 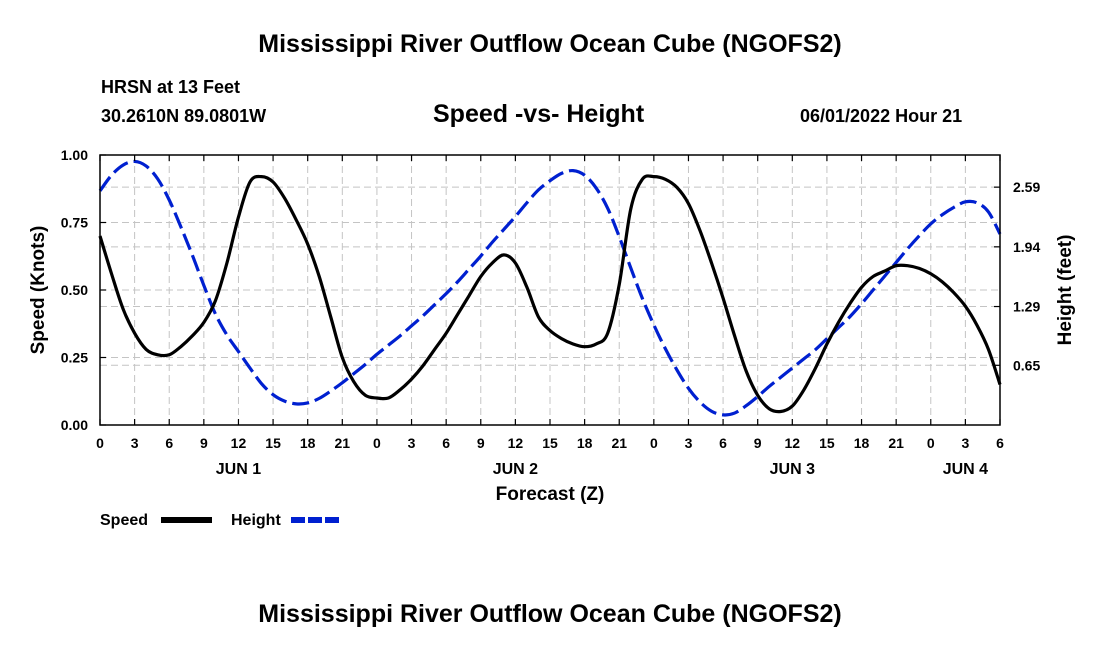 I want to click on y-tick-label: 0.25, so click(x=74, y=358).